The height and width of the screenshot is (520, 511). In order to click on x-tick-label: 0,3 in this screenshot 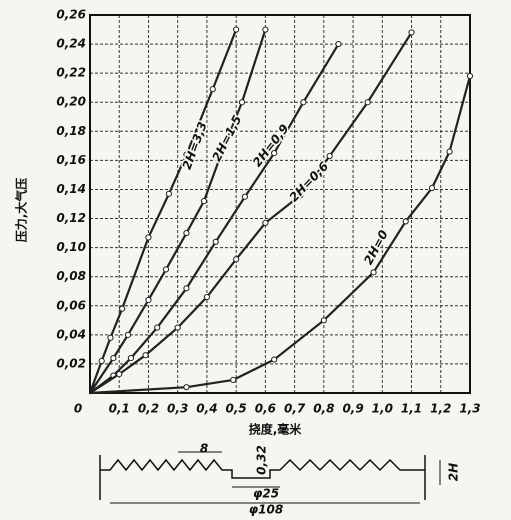, I will do `click(177, 409)`.